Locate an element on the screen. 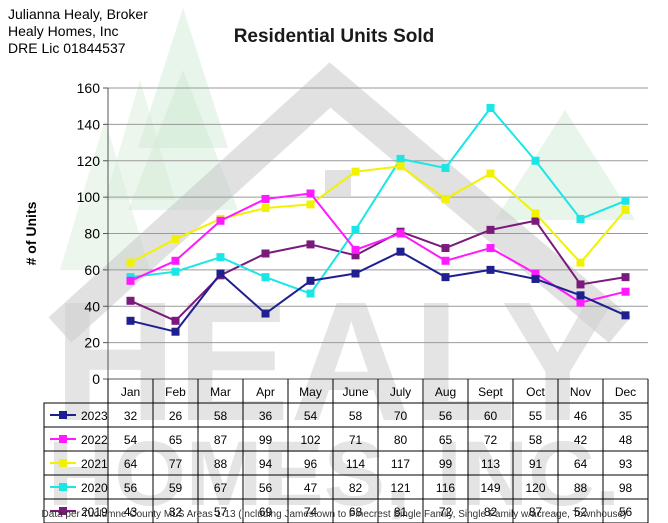 This screenshot has width=668, height=523. table-cell-value: 35 is located at coordinates (626, 416).